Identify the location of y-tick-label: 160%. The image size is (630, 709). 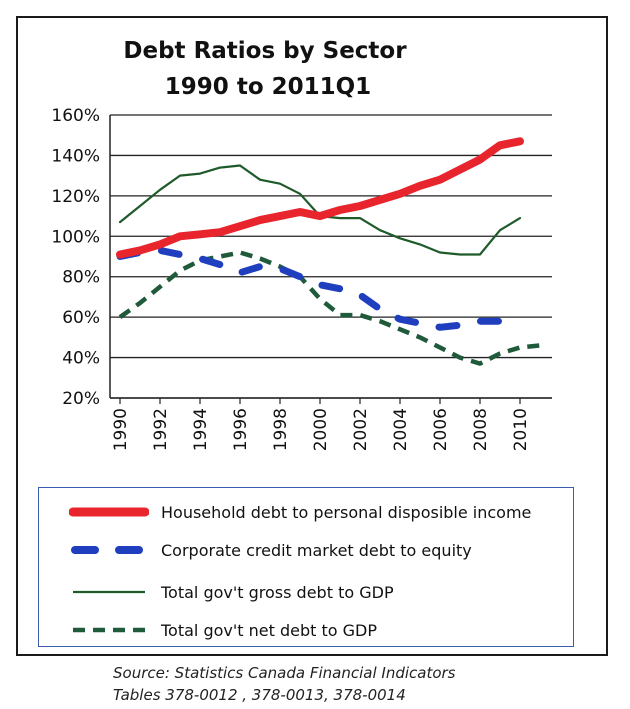
(75, 116).